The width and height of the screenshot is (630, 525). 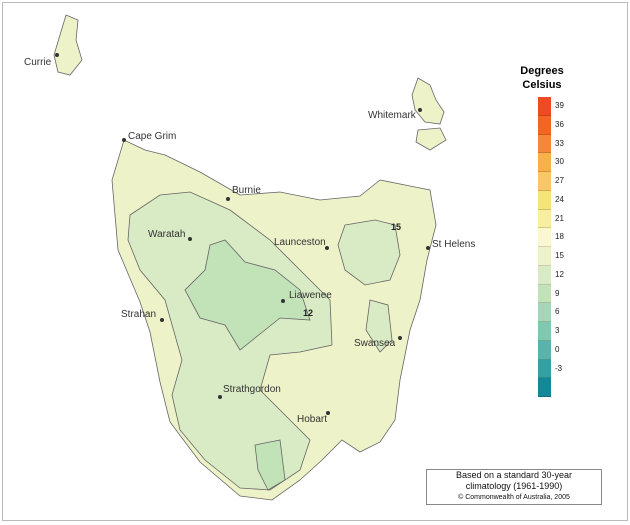 What do you see at coordinates (557, 330) in the screenshot?
I see `legend-tick: 3` at bounding box center [557, 330].